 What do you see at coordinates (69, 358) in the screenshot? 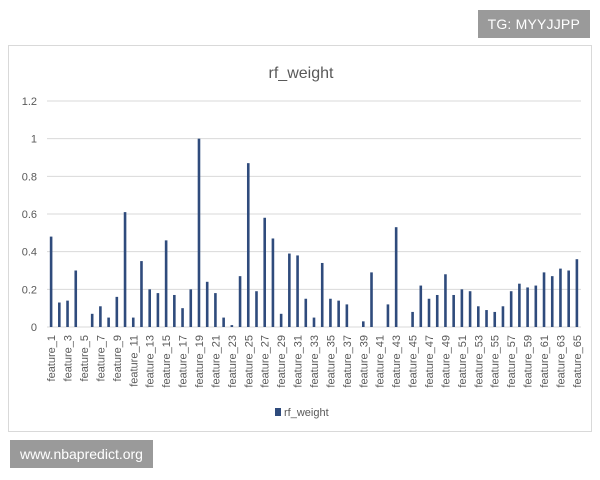
I see `x-tick-label: feature_3` at bounding box center [69, 358].